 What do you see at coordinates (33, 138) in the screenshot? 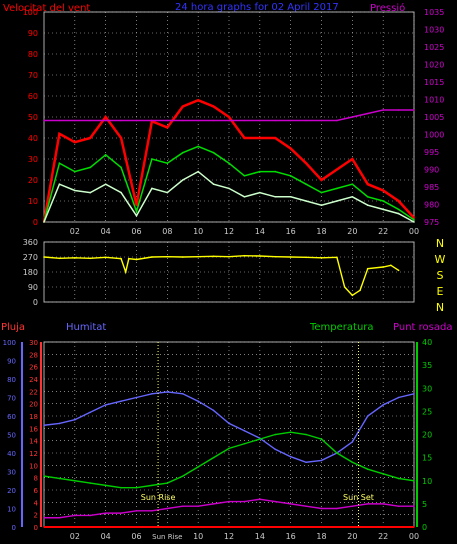
I see `wind-y-tick-label: 40` at bounding box center [33, 138].